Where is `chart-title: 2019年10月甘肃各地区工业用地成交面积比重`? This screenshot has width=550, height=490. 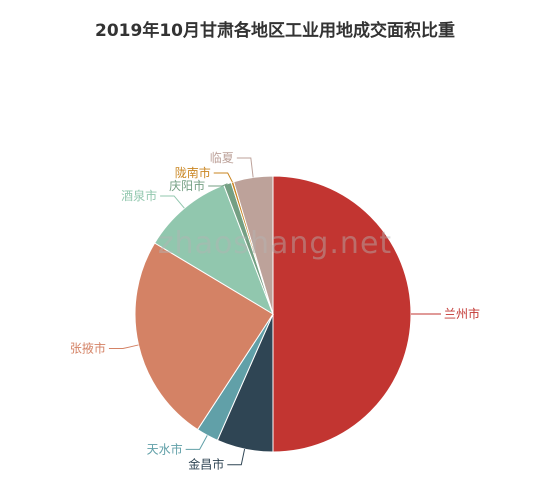
chart-title: 2019年10月甘肃各地区工业用地成交面积比重 is located at coordinates (275, 31).